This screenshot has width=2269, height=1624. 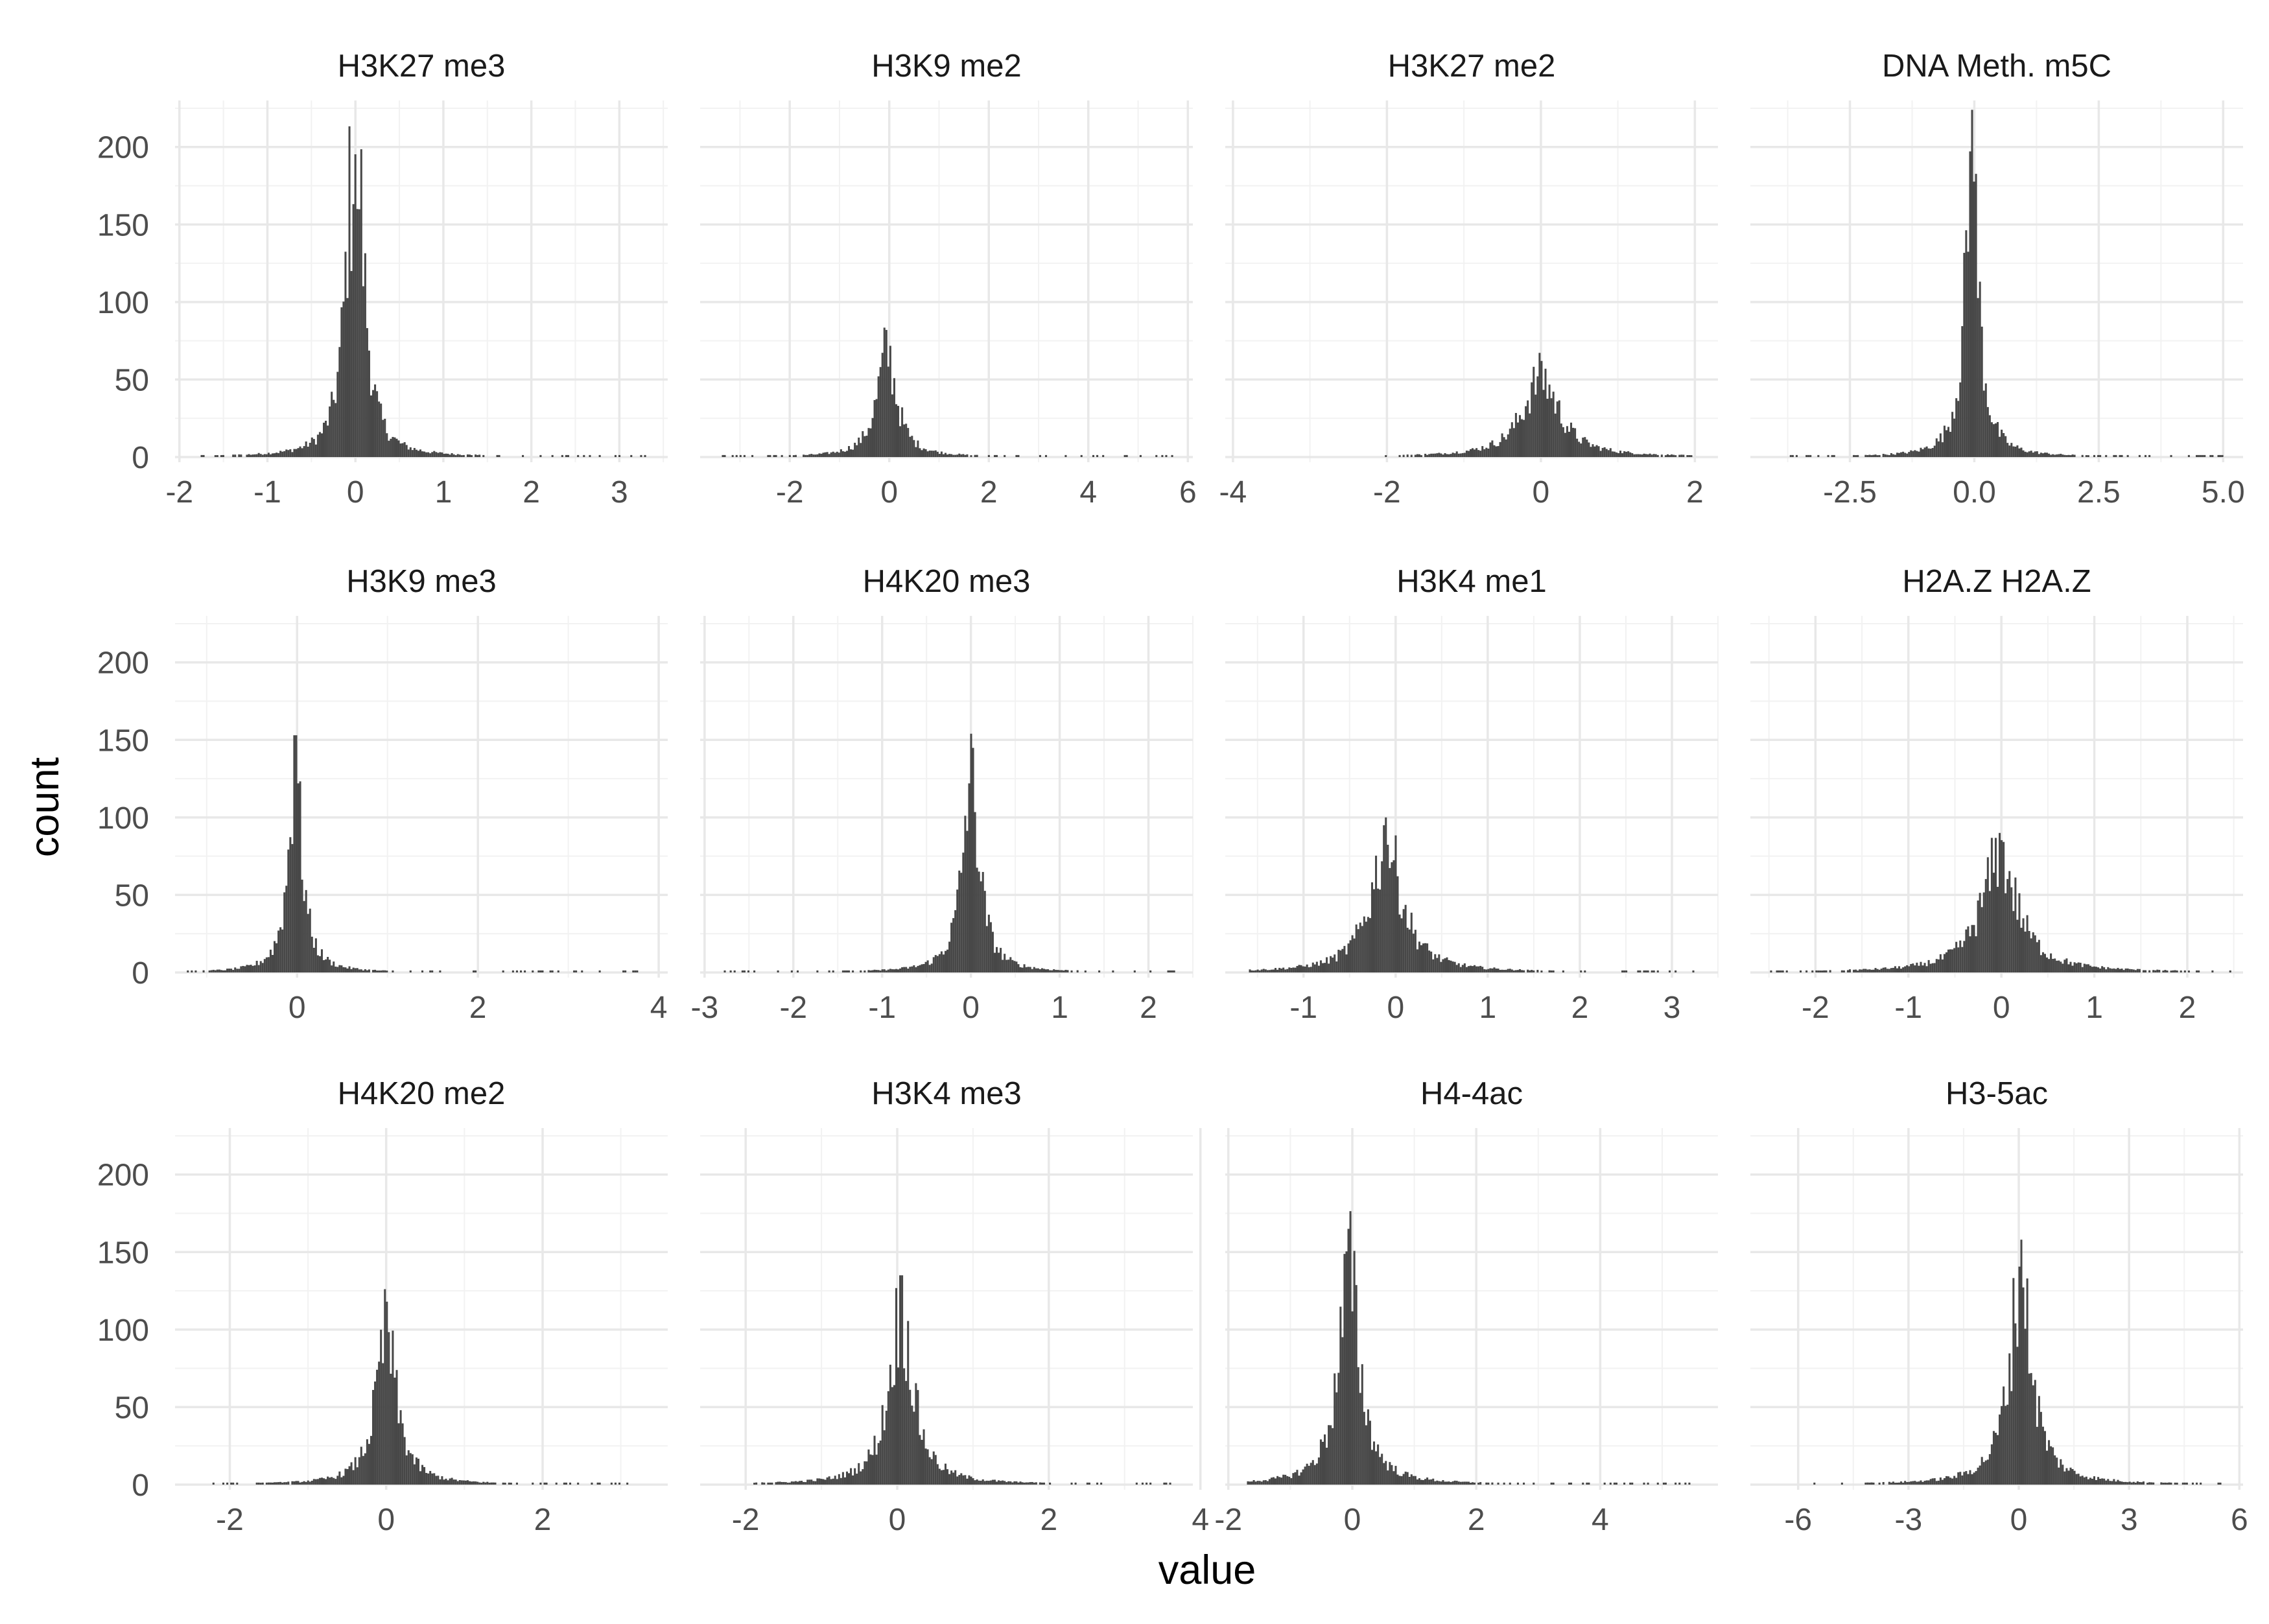 I want to click on y-tick-label: 100, so click(x=123, y=1331).